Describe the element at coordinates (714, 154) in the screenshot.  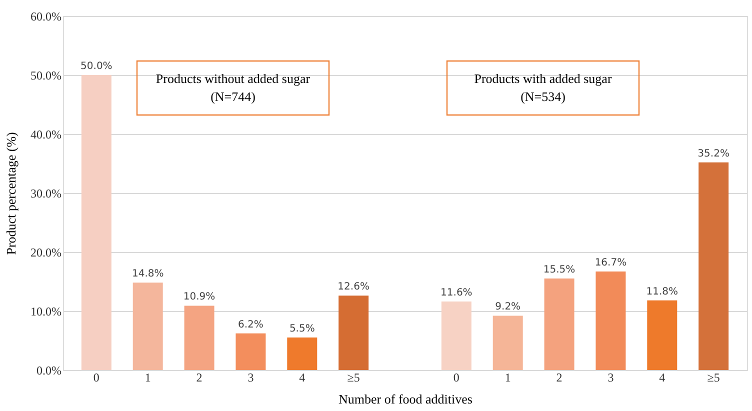
I see `data-label: 35.2%` at that location.